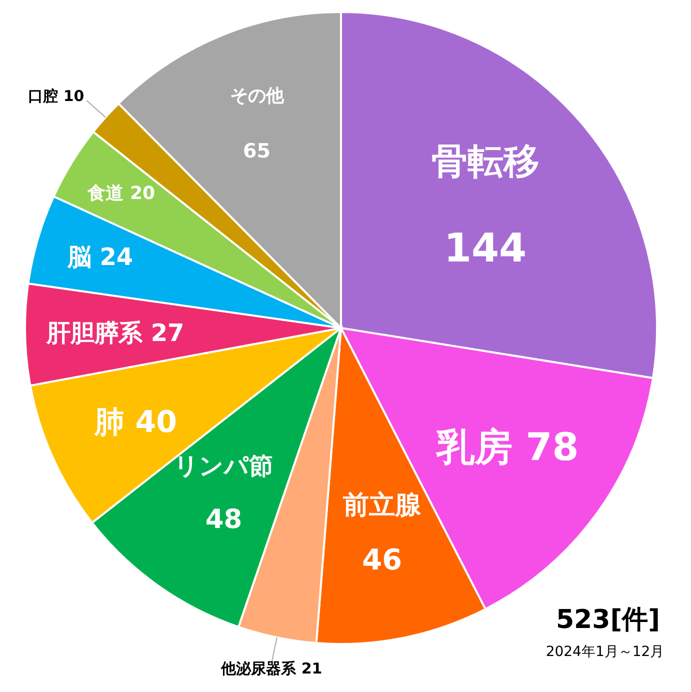 The height and width of the screenshot is (692, 691). Describe the element at coordinates (73, 96) in the screenshot. I see `data-label: 10` at that location.